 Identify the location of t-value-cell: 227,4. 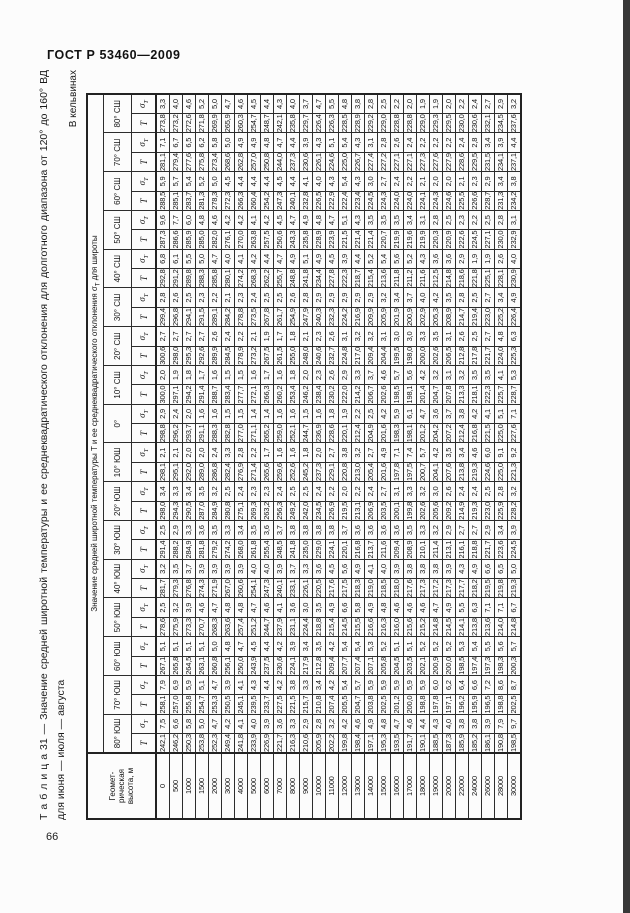
(371, 162).